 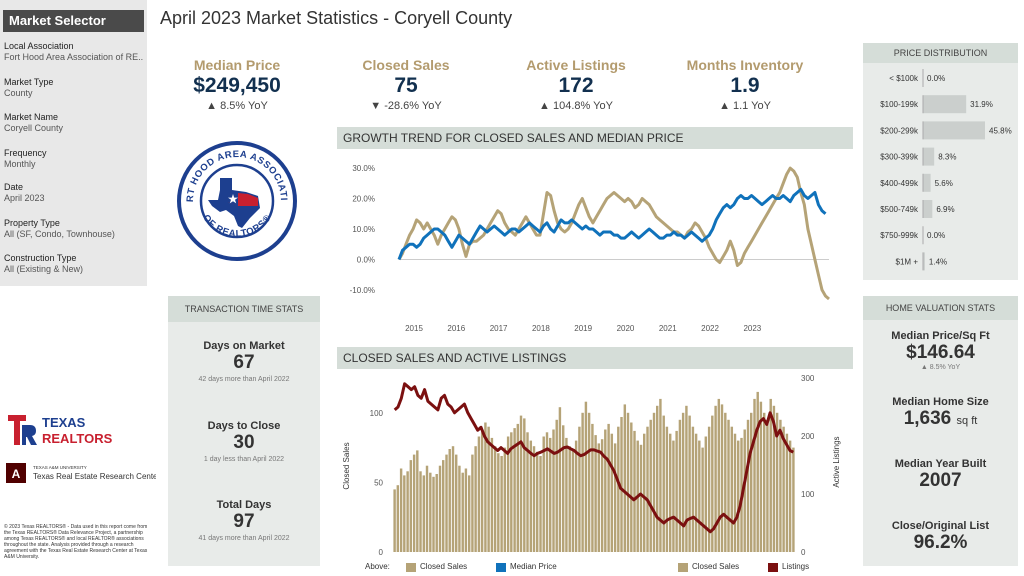 What do you see at coordinates (710, 328) in the screenshot?
I see `x-tick-label: 2022` at bounding box center [710, 328].